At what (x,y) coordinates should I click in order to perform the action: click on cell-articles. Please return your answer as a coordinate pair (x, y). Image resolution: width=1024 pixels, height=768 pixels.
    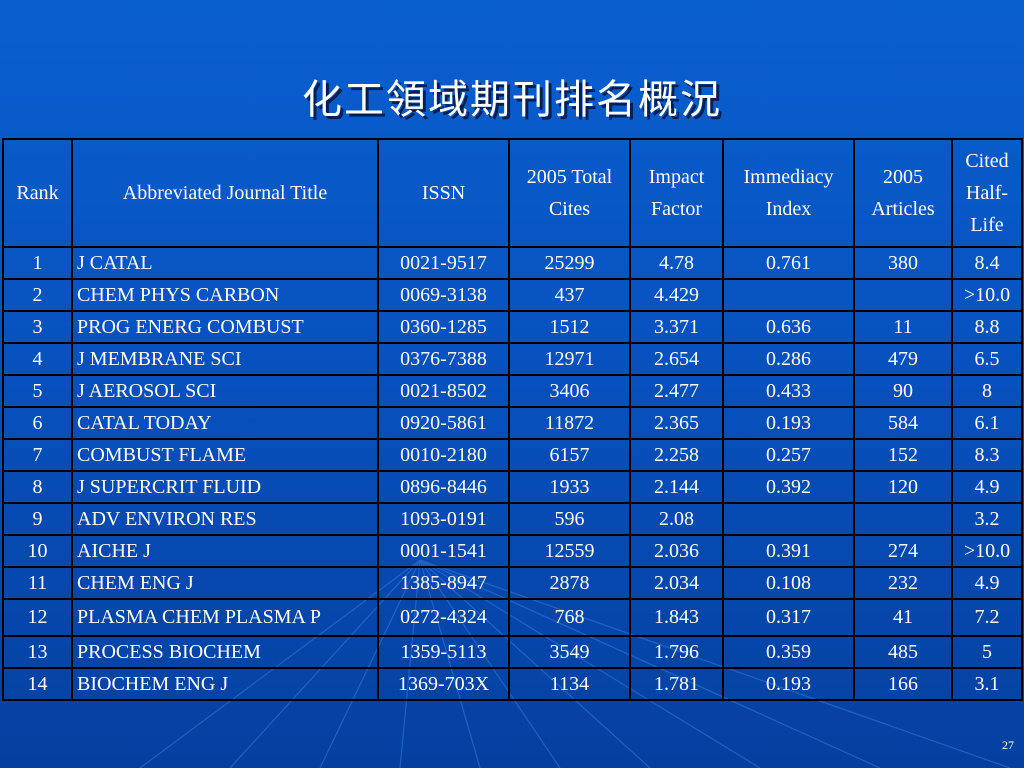
    Looking at the image, I should click on (903, 295).